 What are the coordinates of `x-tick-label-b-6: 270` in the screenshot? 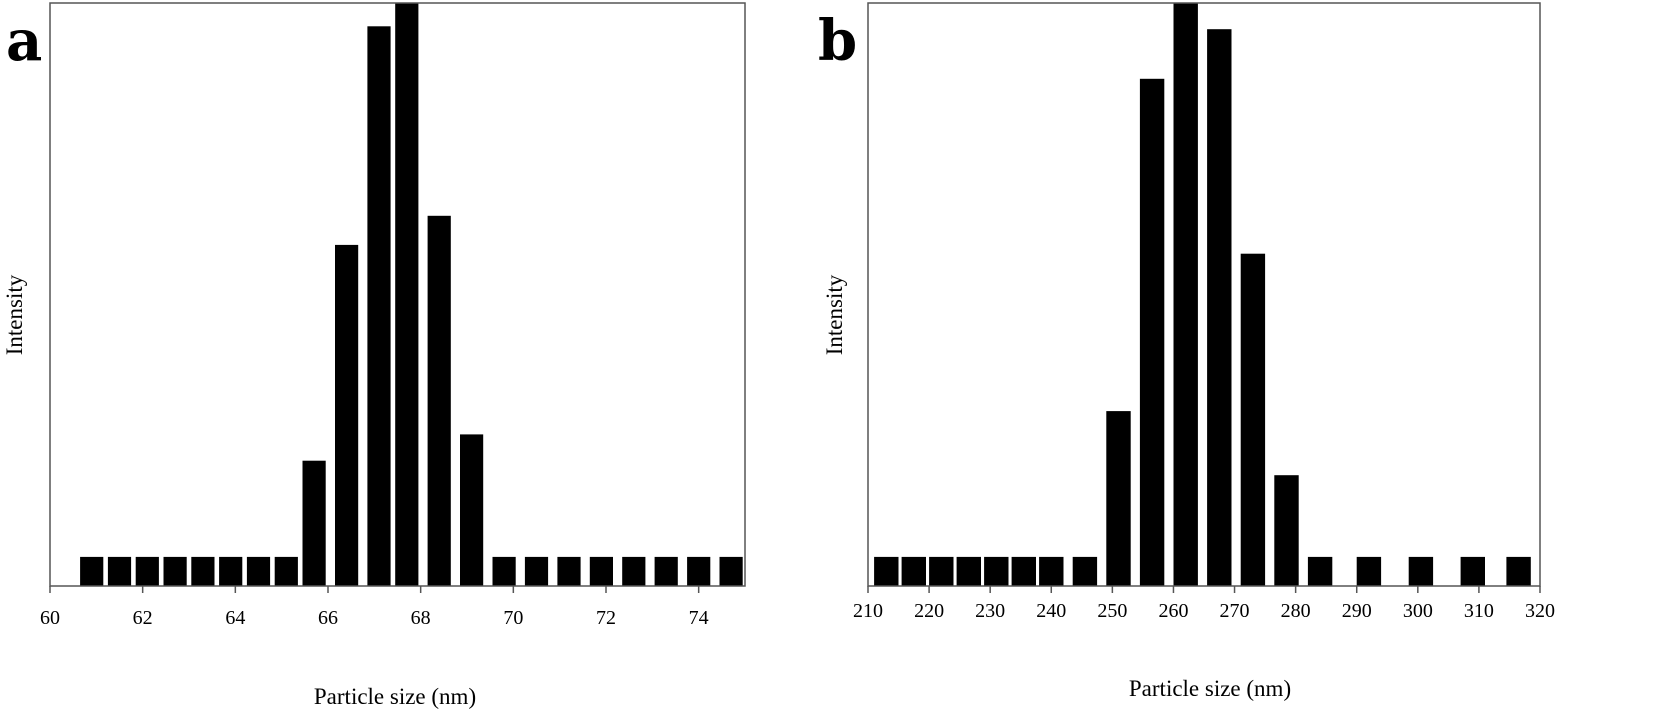 It's located at (1235, 611).